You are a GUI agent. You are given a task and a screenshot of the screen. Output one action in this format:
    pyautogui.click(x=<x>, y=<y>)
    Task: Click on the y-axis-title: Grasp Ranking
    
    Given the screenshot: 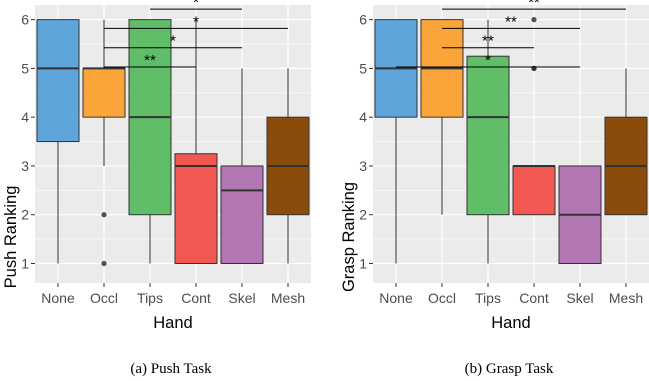 What is the action you would take?
    pyautogui.click(x=349, y=237)
    